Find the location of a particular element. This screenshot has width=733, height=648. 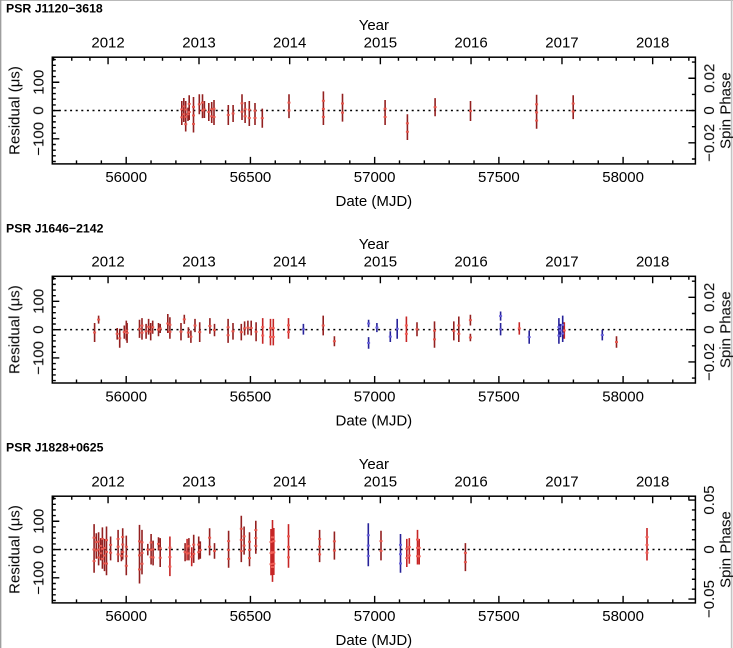

svg-text: 0.05 is located at coordinates (709, 499).